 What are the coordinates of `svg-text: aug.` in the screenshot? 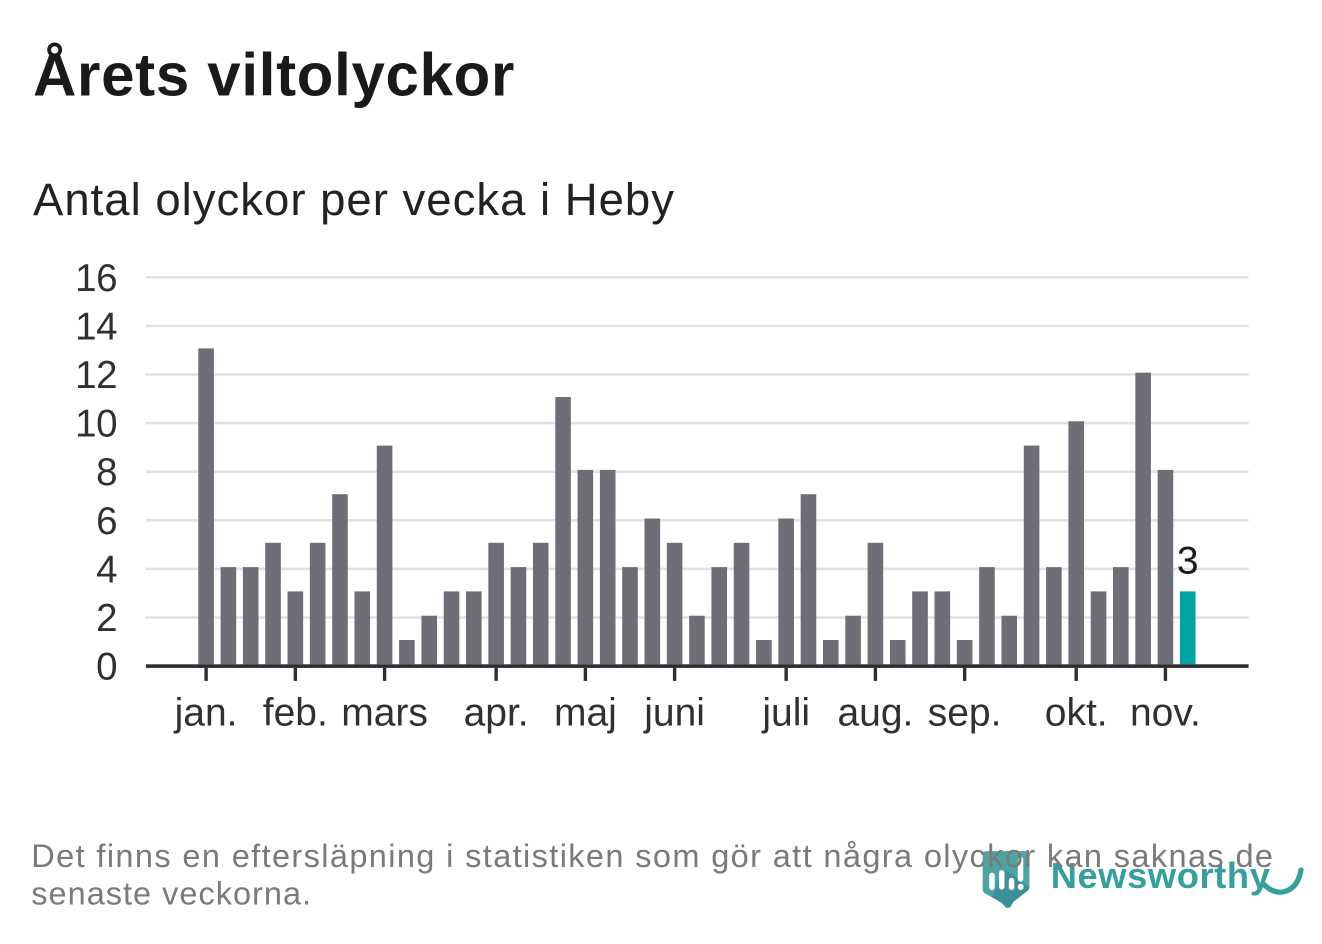 It's located at (875, 713).